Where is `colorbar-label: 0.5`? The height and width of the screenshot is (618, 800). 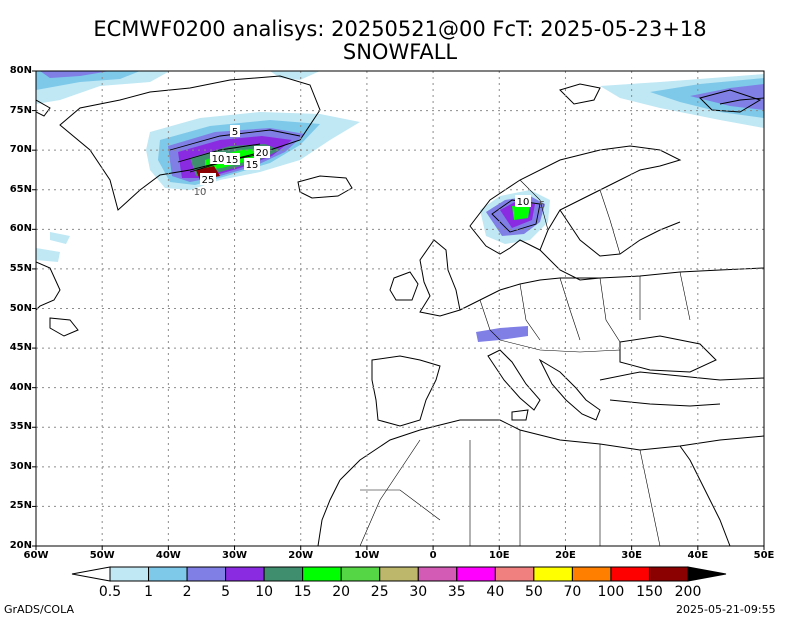
colorbar-label: 0.5 is located at coordinates (110, 592).